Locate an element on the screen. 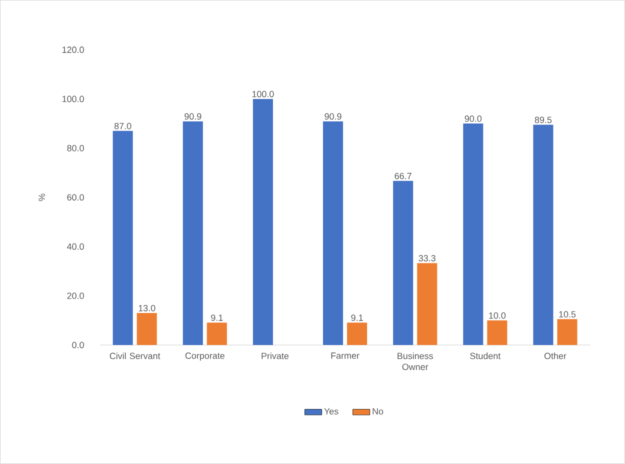 The width and height of the screenshot is (625, 464). x-tick-label: Farmer is located at coordinates (345, 355).